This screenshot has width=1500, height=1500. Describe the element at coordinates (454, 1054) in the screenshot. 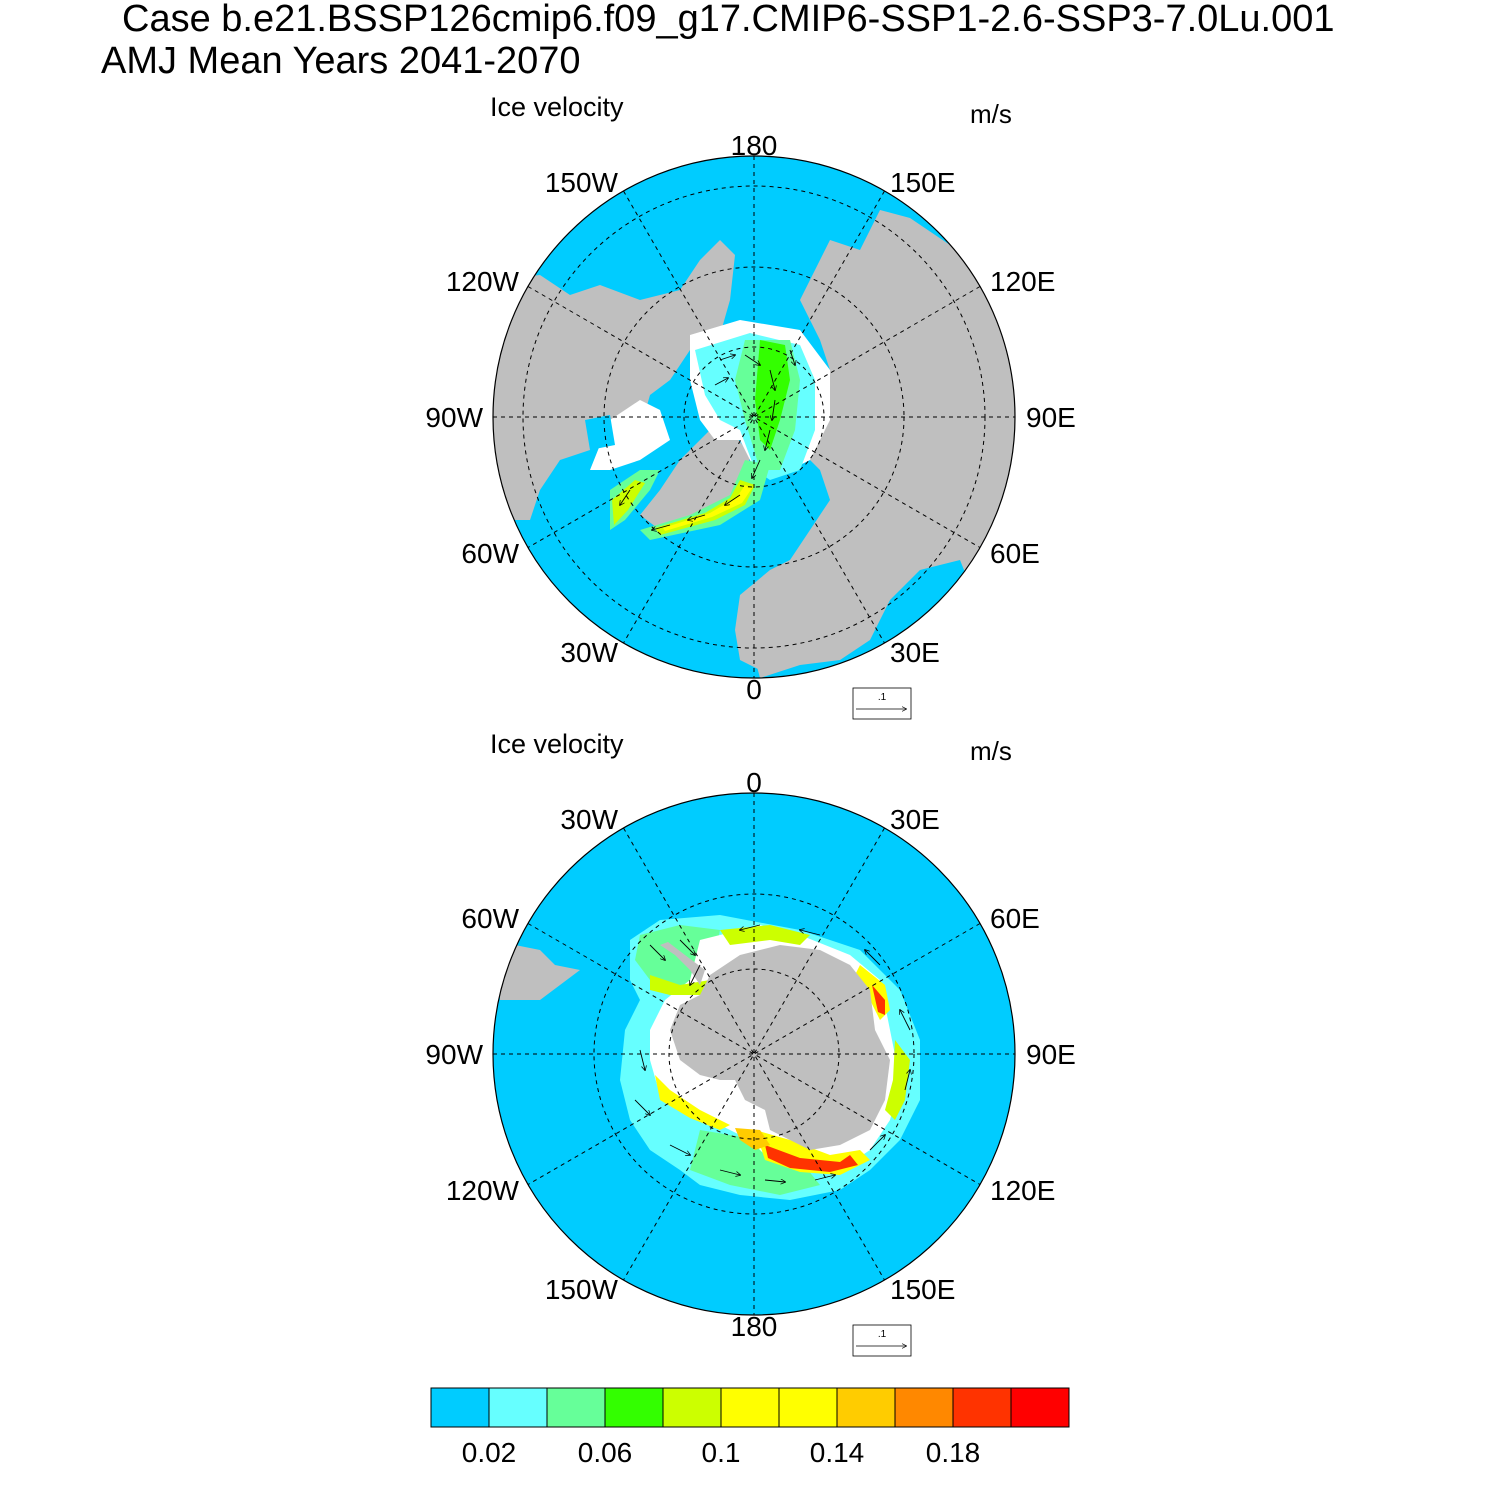

I see `south-lon-label: 90W` at that location.